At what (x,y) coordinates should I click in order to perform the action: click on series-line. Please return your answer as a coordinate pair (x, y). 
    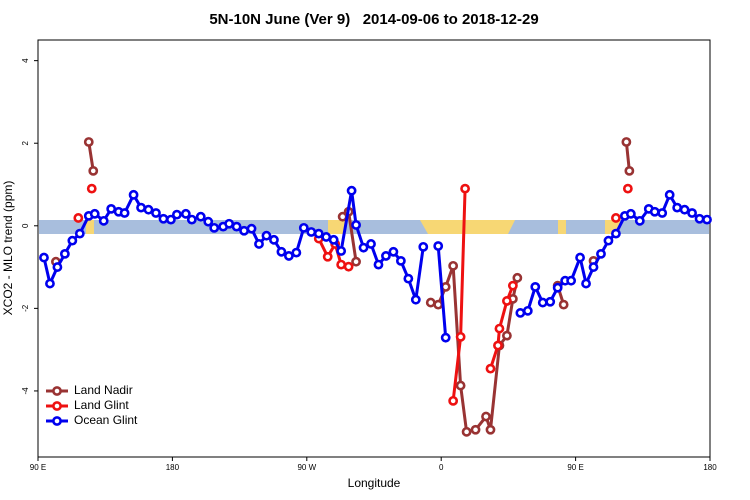
    Looking at the image, I should click on (442, 291).